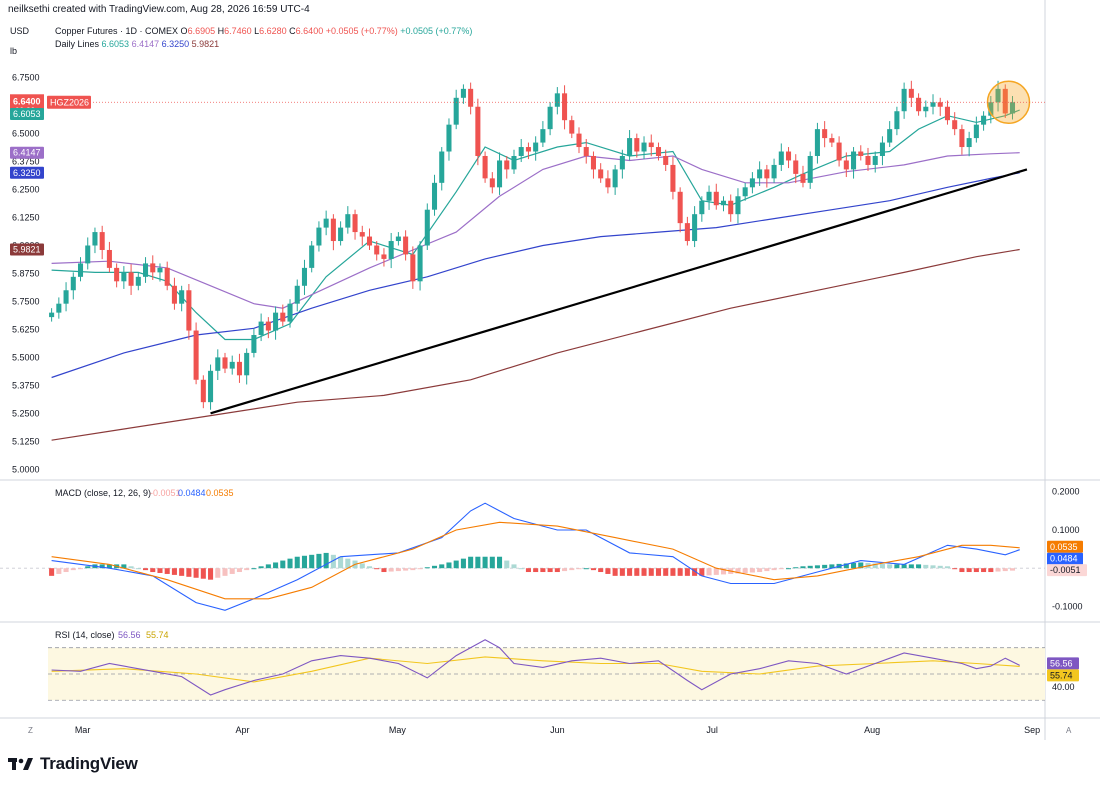  I want to click on rsi-badge: 56.56, so click(1061, 663).